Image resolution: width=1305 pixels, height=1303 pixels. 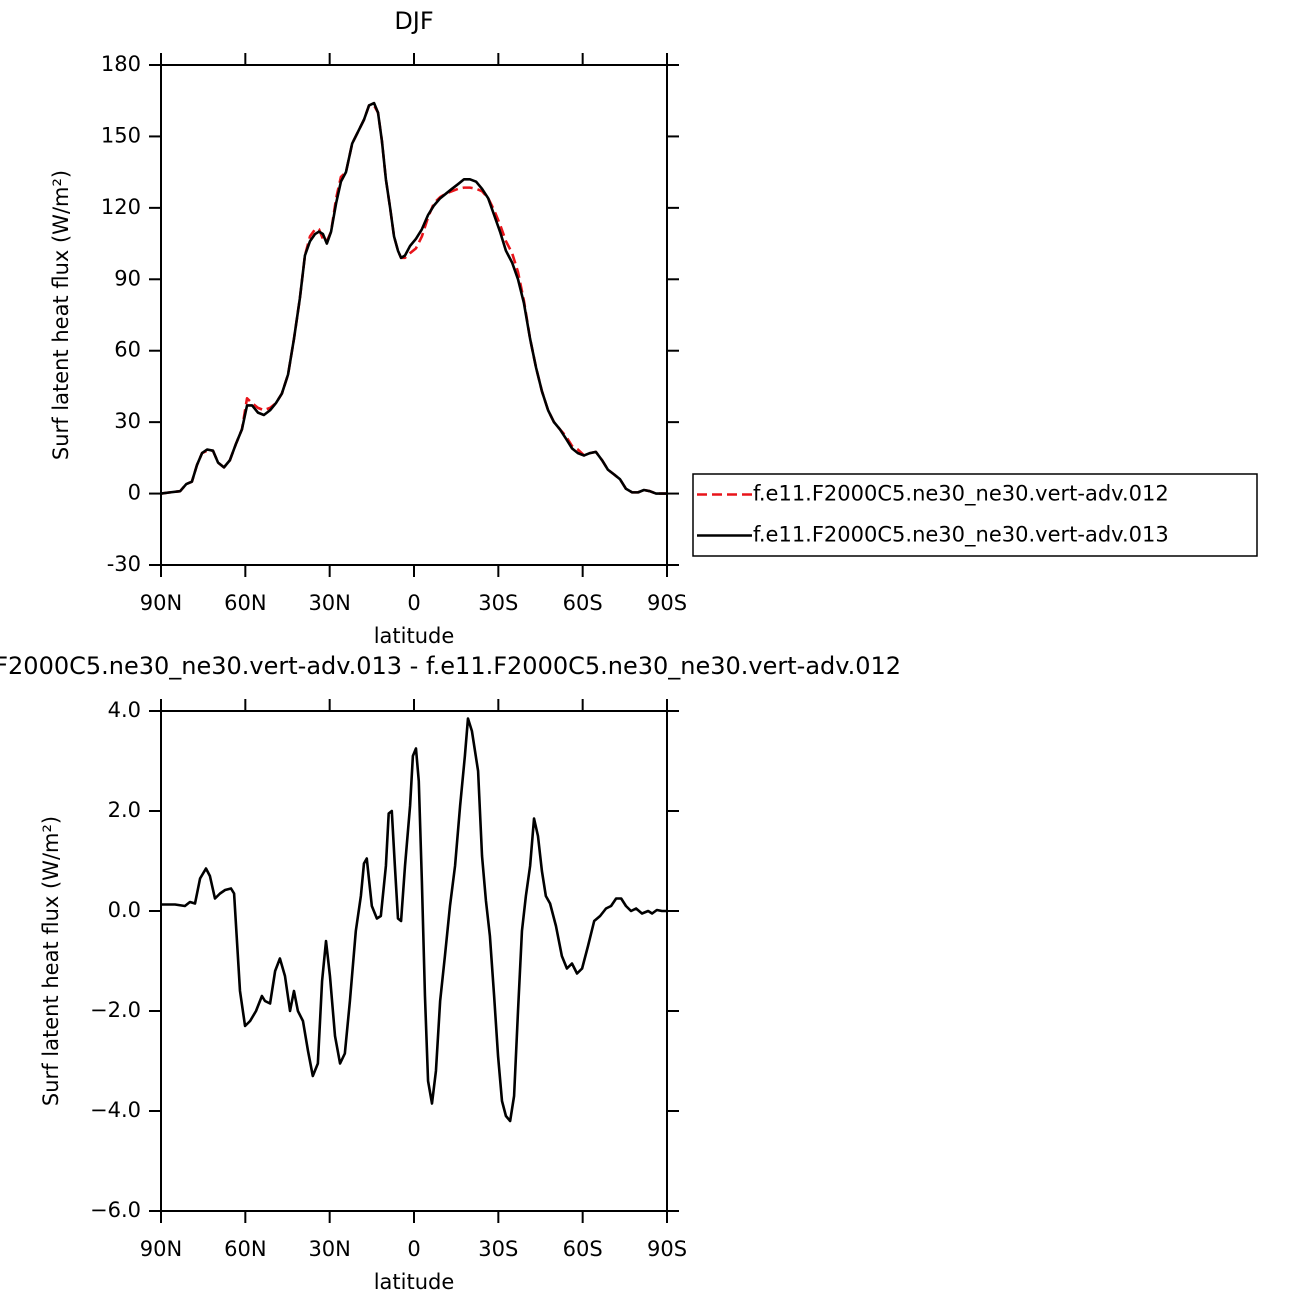 What do you see at coordinates (127, 350) in the screenshot?
I see `y-tick-label: 60` at bounding box center [127, 350].